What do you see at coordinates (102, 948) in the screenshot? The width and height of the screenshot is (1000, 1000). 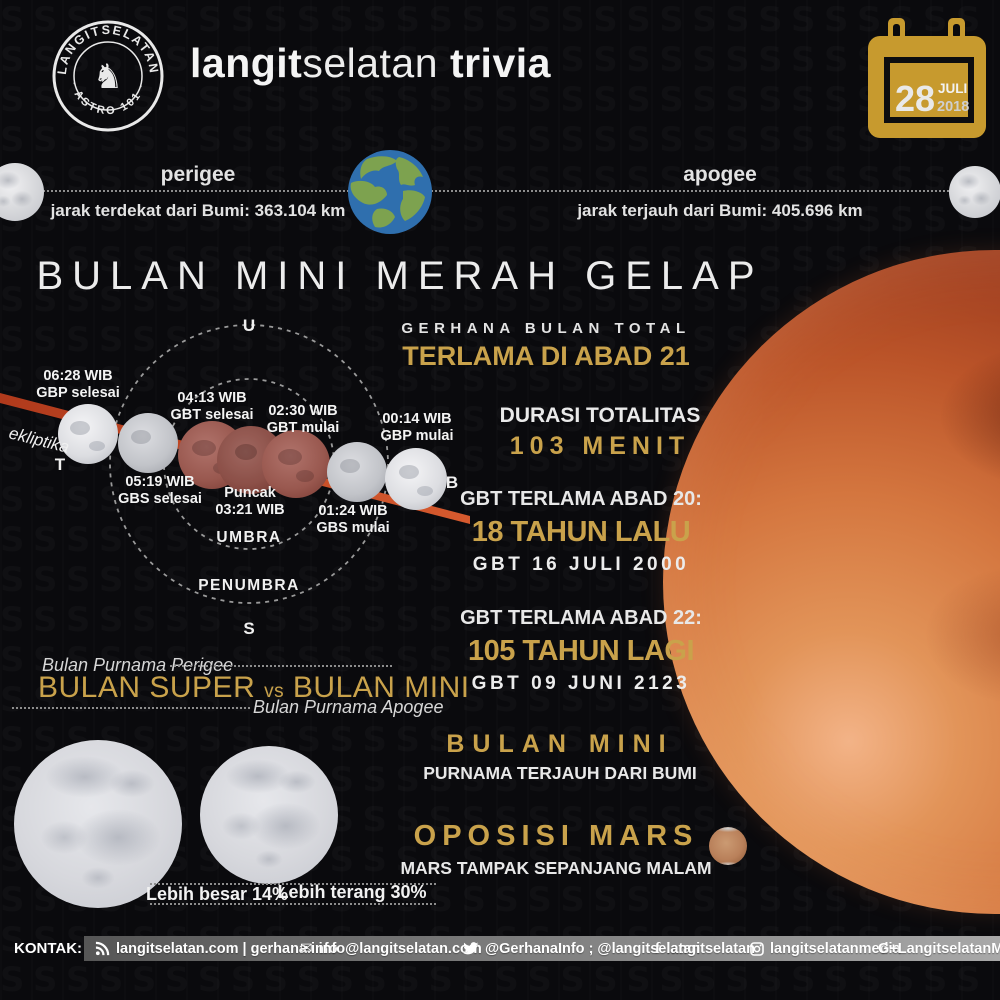 I see `rss-icon` at bounding box center [102, 948].